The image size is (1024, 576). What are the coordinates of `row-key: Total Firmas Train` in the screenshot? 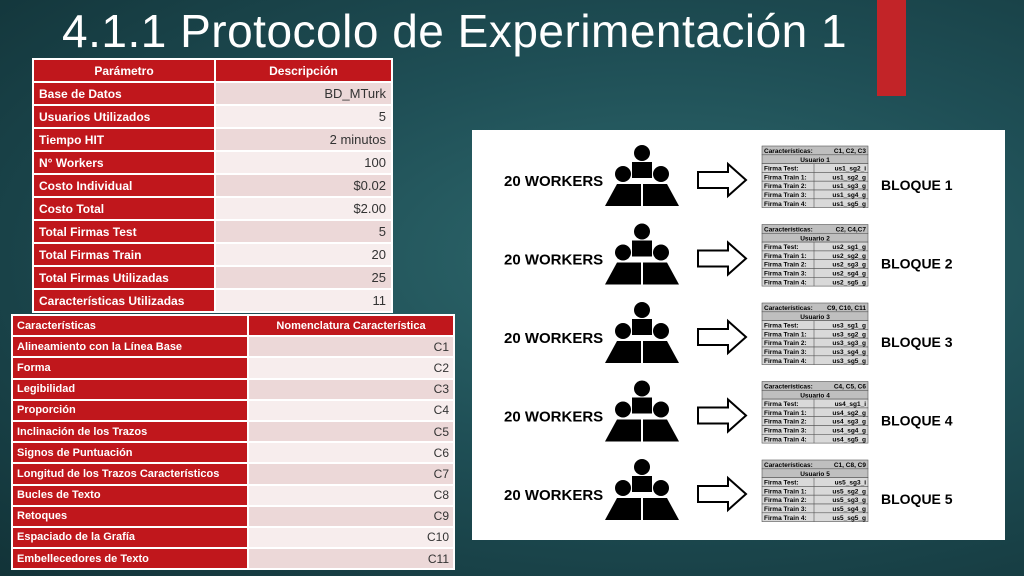 It's located at (124, 254).